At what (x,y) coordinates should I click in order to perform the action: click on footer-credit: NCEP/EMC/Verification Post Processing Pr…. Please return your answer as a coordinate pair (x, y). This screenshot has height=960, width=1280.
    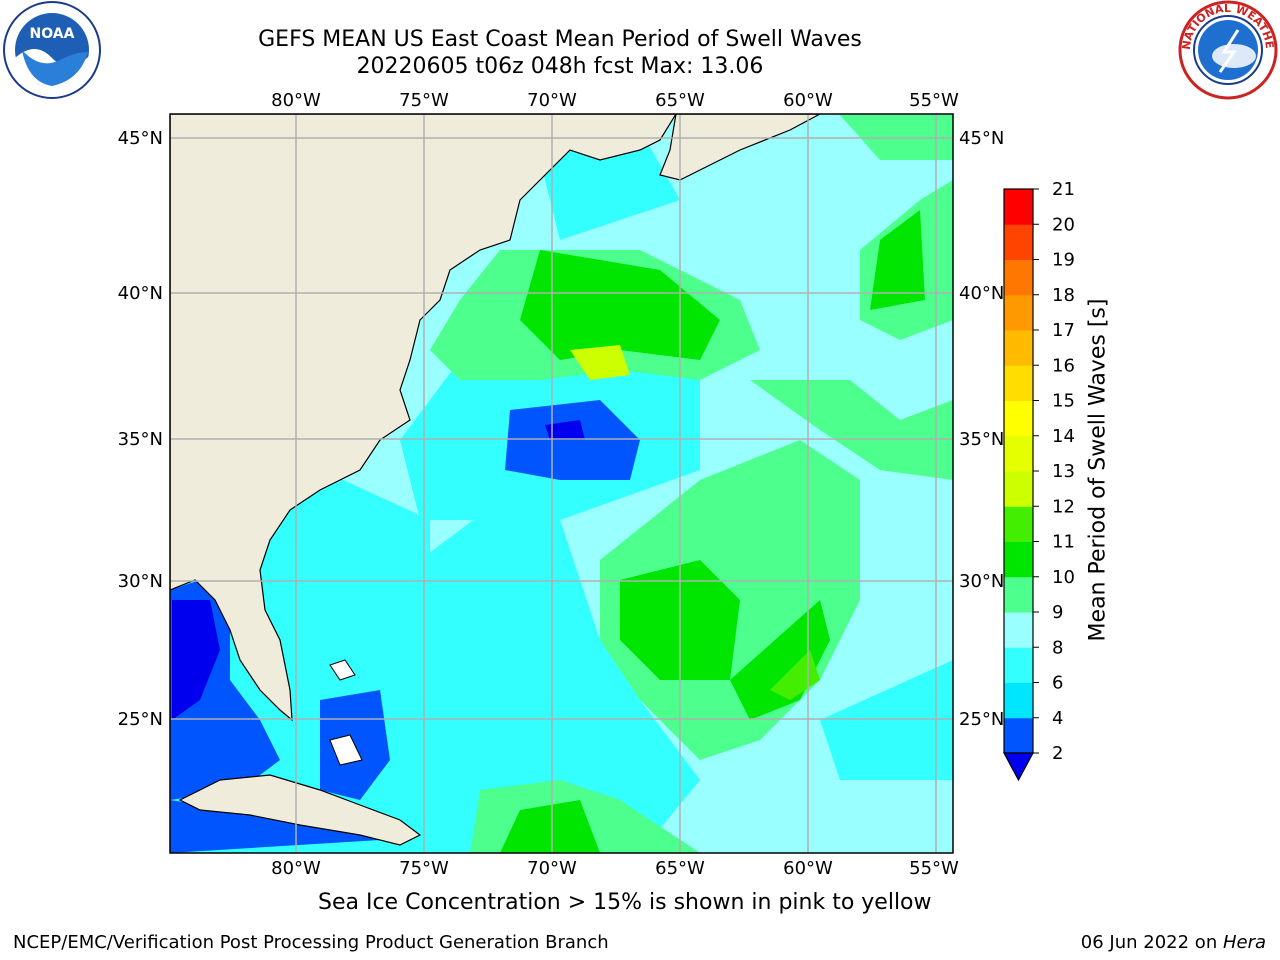
    Looking at the image, I should click on (311, 942).